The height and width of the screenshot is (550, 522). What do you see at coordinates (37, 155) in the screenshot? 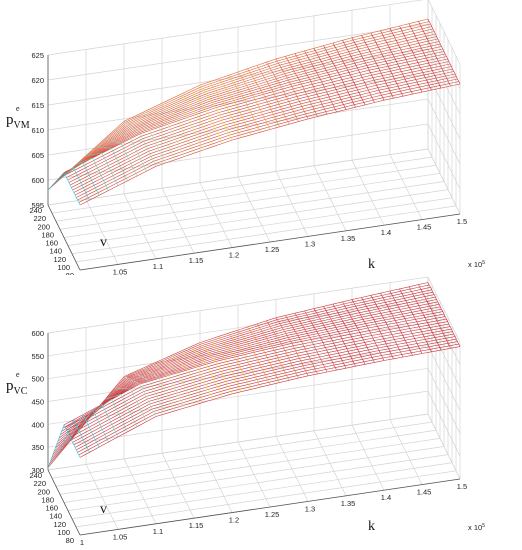
I see `z-tick-label: 605` at bounding box center [37, 155].